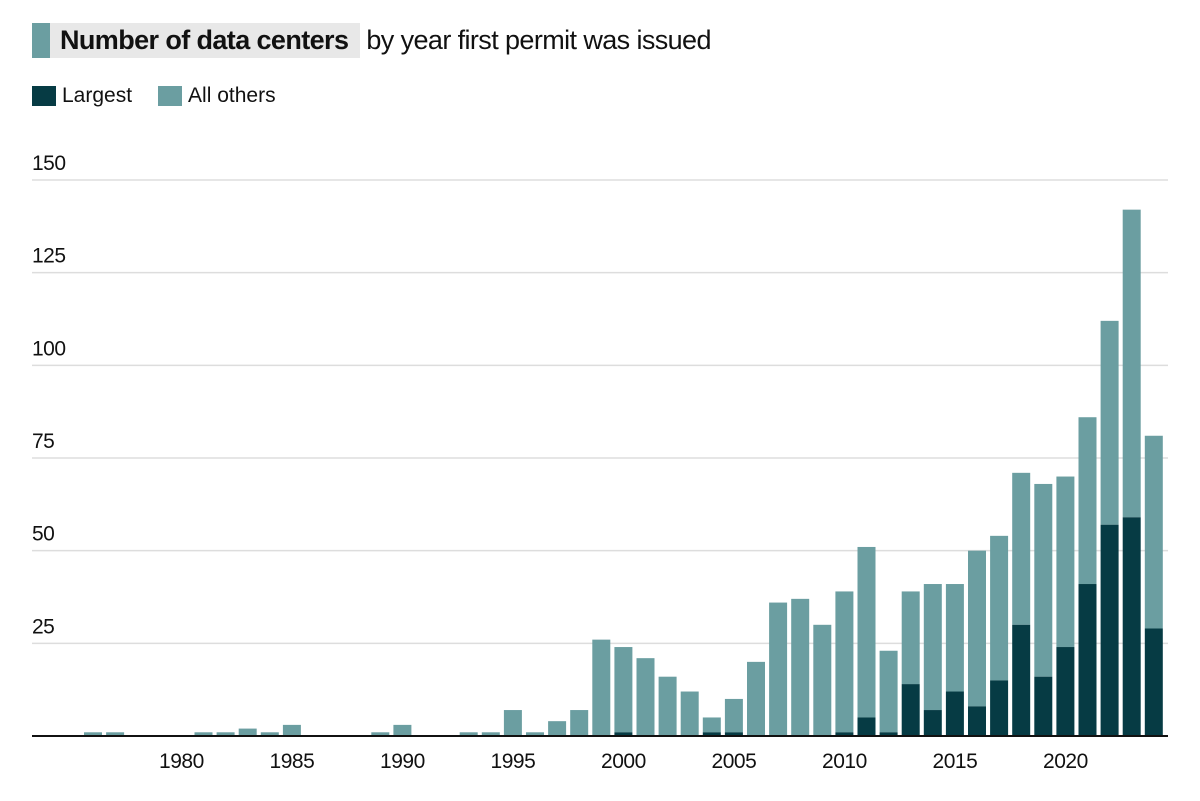 The image size is (1200, 801). Describe the element at coordinates (49, 256) in the screenshot. I see `y-tick-label: 125` at that location.